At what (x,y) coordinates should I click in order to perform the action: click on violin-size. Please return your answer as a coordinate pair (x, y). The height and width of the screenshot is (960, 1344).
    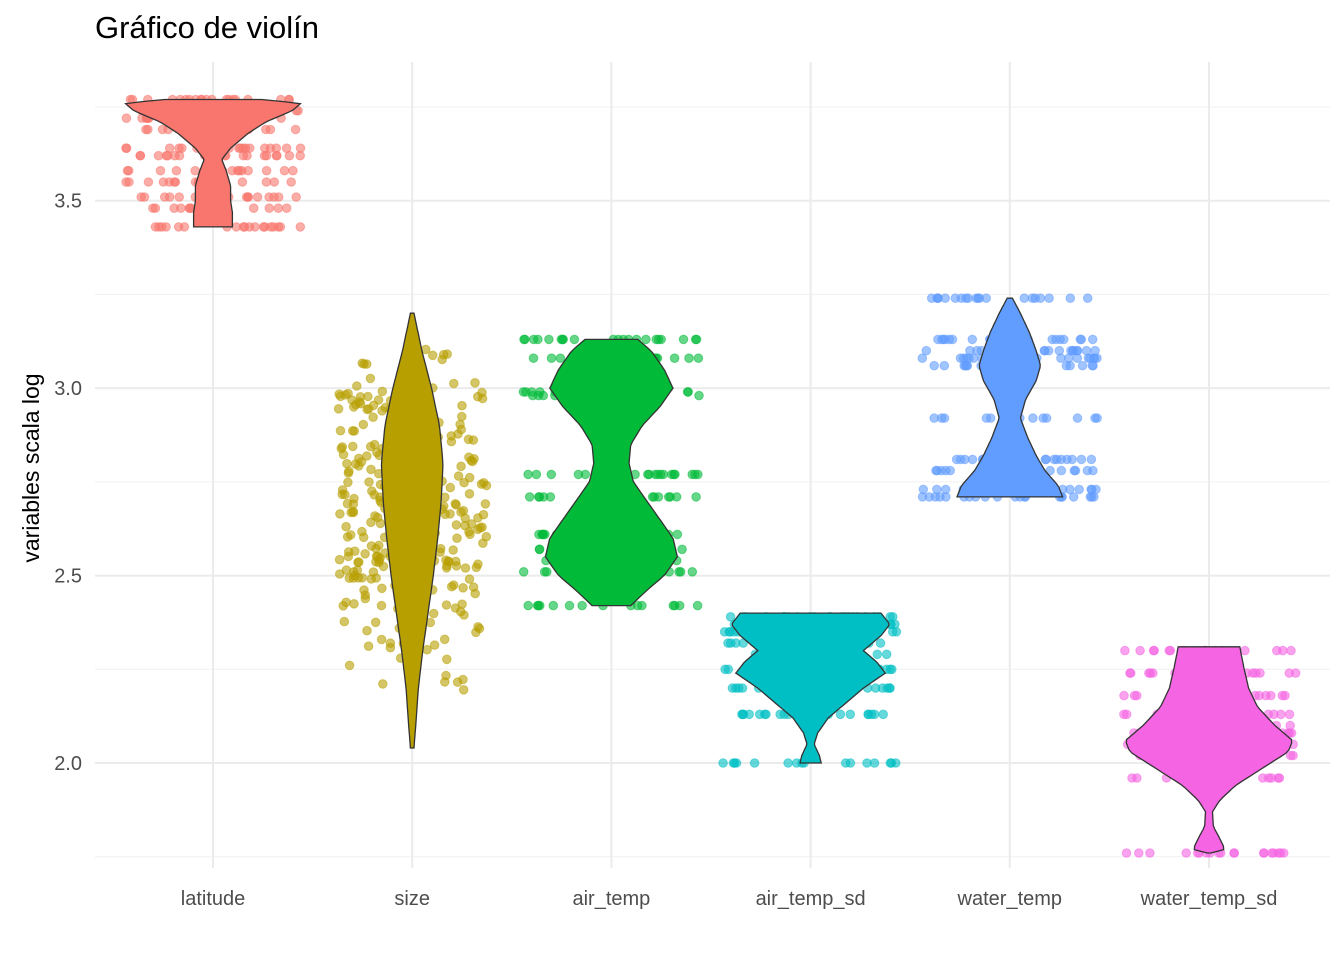
    Looking at the image, I should click on (412, 530).